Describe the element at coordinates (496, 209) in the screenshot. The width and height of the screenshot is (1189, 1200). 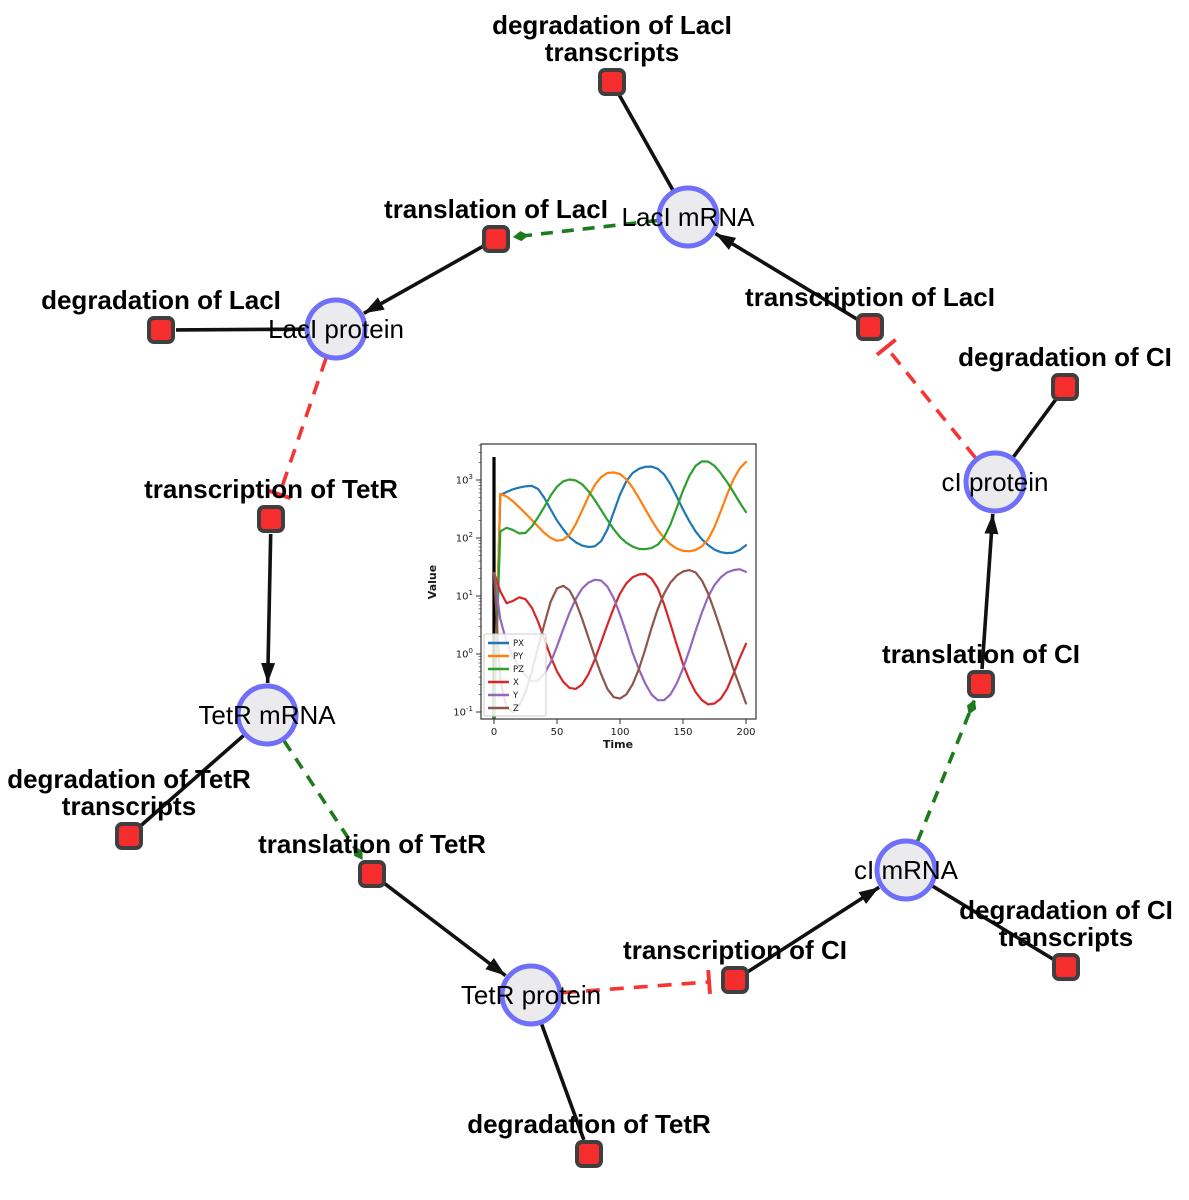
I see `reaction-label-transl_laci: translation of LacI` at that location.